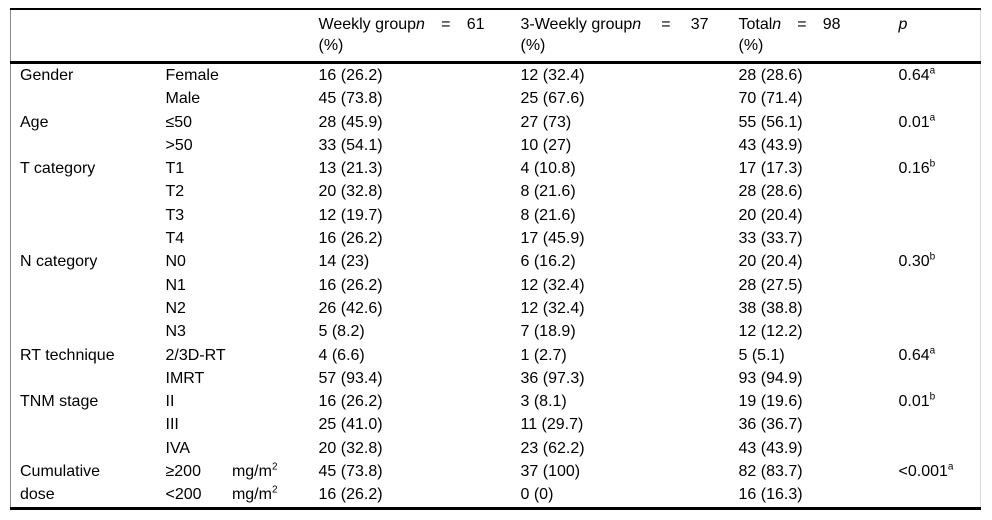 Image resolution: width=992 pixels, height=520 pixels. What do you see at coordinates (350, 472) in the screenshot?
I see `weekly-value: 45 (73.8)` at bounding box center [350, 472].